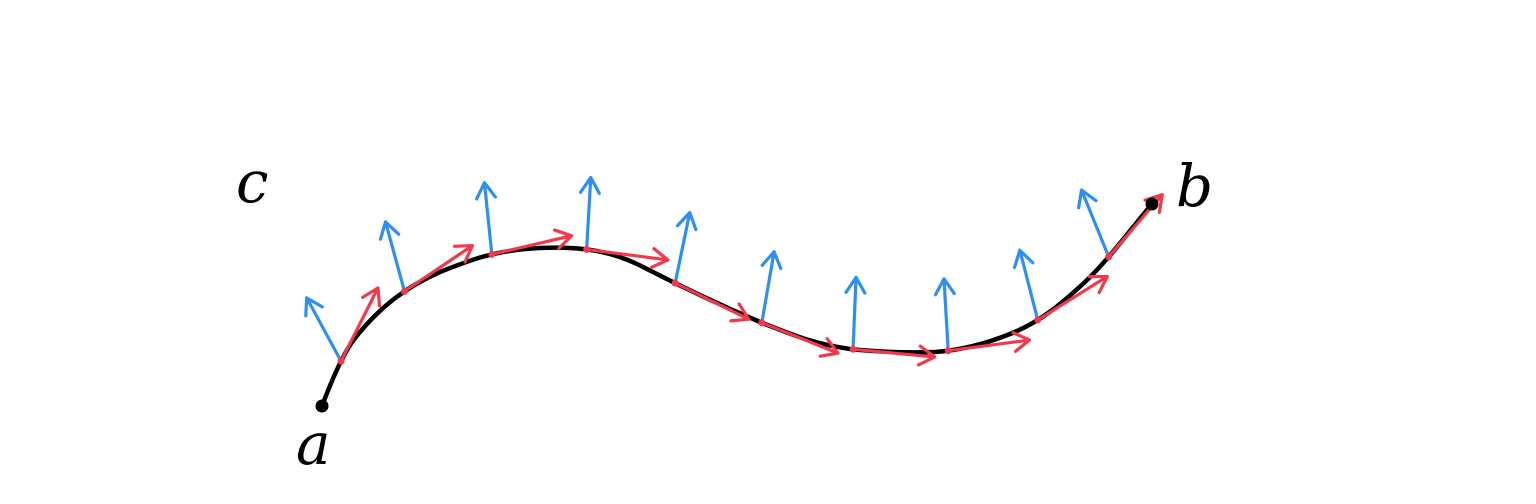 This screenshot has height=504, width=1536. What do you see at coordinates (322, 406) in the screenshot?
I see `start-point` at bounding box center [322, 406].